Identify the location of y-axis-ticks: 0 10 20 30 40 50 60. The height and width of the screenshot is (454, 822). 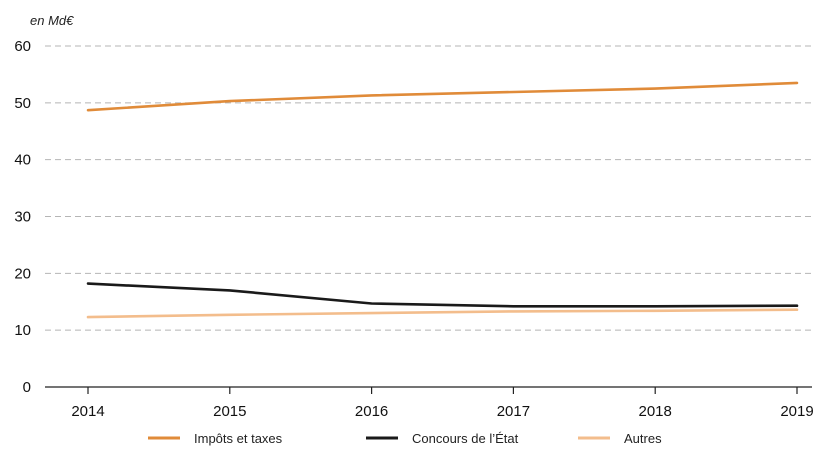
(22, 217).